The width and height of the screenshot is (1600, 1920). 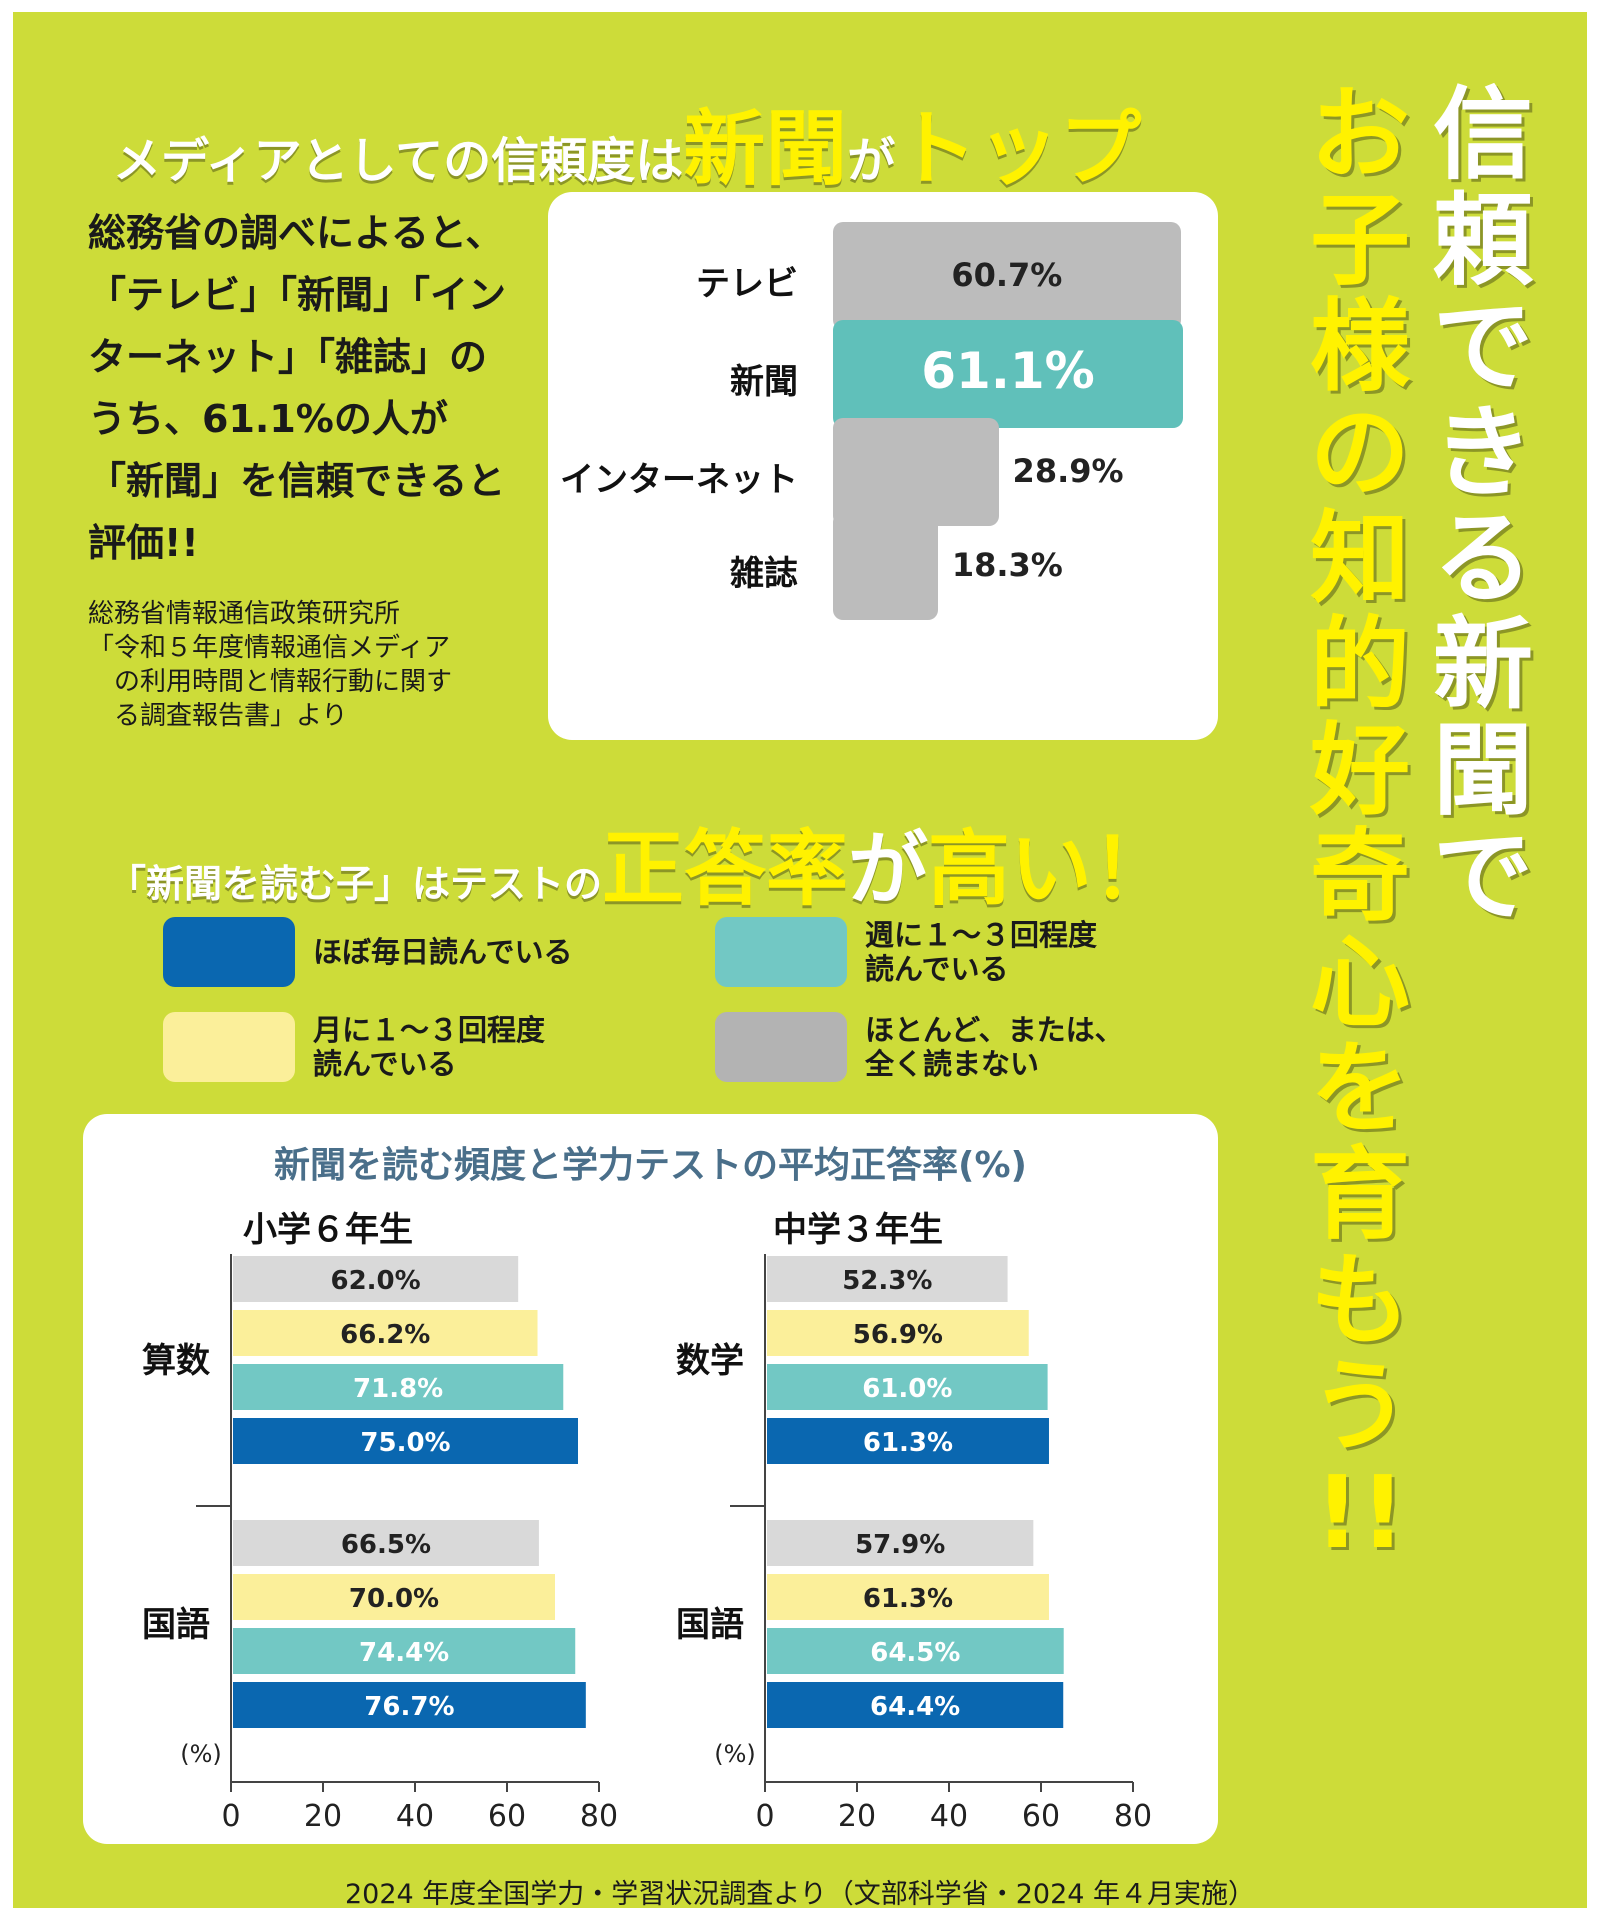 I want to click on vertical-title-left-char: 知, so click(x=1360, y=558).